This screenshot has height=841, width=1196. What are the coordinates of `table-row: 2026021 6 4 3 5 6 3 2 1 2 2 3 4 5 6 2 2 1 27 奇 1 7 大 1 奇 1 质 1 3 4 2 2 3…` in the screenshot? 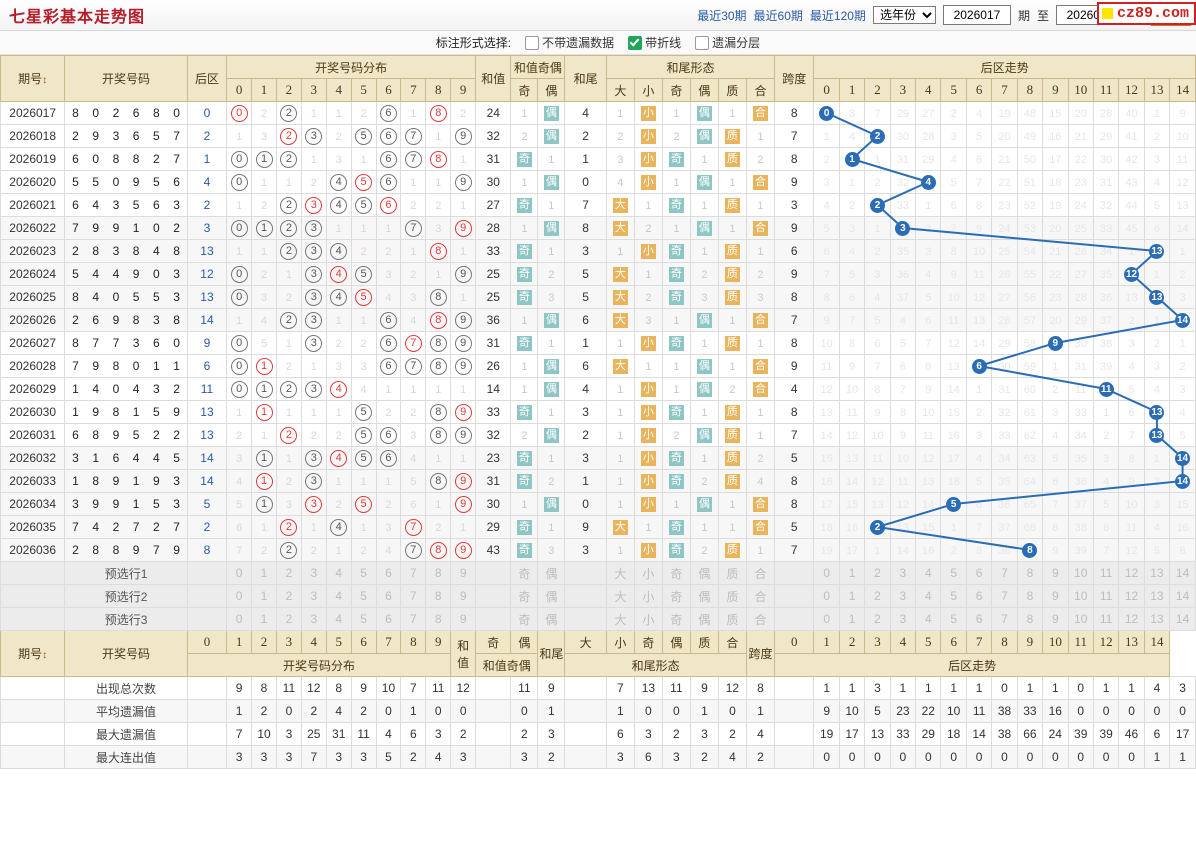 It's located at (598, 205).